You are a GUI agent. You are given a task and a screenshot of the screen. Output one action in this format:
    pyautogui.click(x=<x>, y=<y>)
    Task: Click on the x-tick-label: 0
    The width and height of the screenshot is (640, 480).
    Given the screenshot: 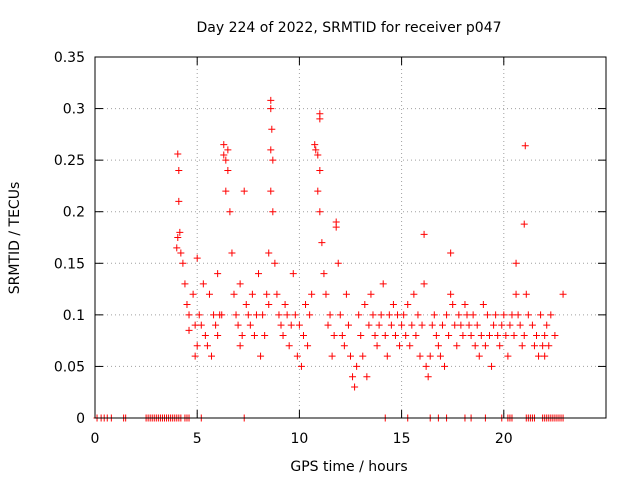 What is the action you would take?
    pyautogui.click(x=95, y=439)
    